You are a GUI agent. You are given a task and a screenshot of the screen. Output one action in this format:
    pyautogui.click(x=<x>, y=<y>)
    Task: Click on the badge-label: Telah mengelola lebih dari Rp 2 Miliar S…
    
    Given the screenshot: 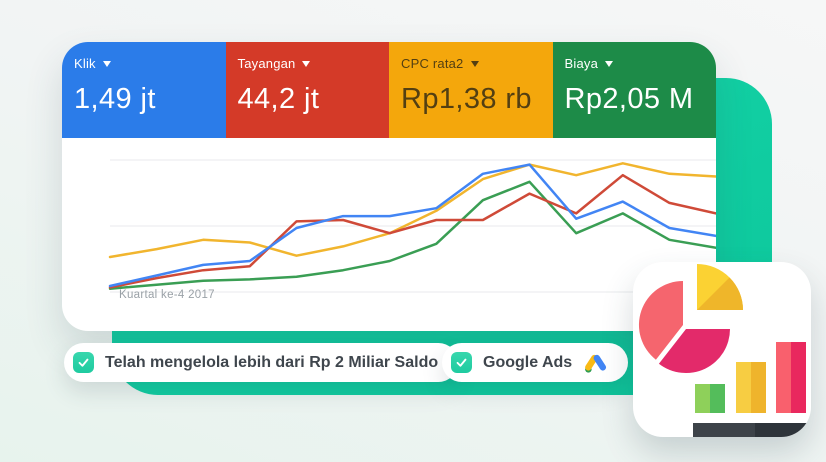 What is the action you would take?
    pyautogui.click(x=272, y=362)
    